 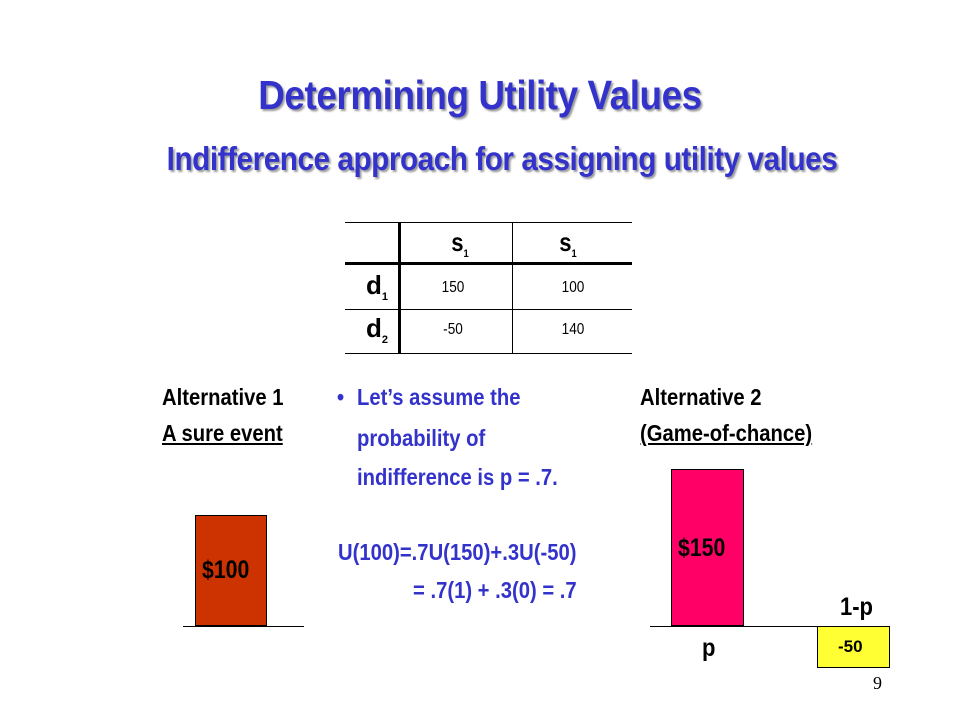 I want to click on row-label-2: d2, so click(x=377, y=330).